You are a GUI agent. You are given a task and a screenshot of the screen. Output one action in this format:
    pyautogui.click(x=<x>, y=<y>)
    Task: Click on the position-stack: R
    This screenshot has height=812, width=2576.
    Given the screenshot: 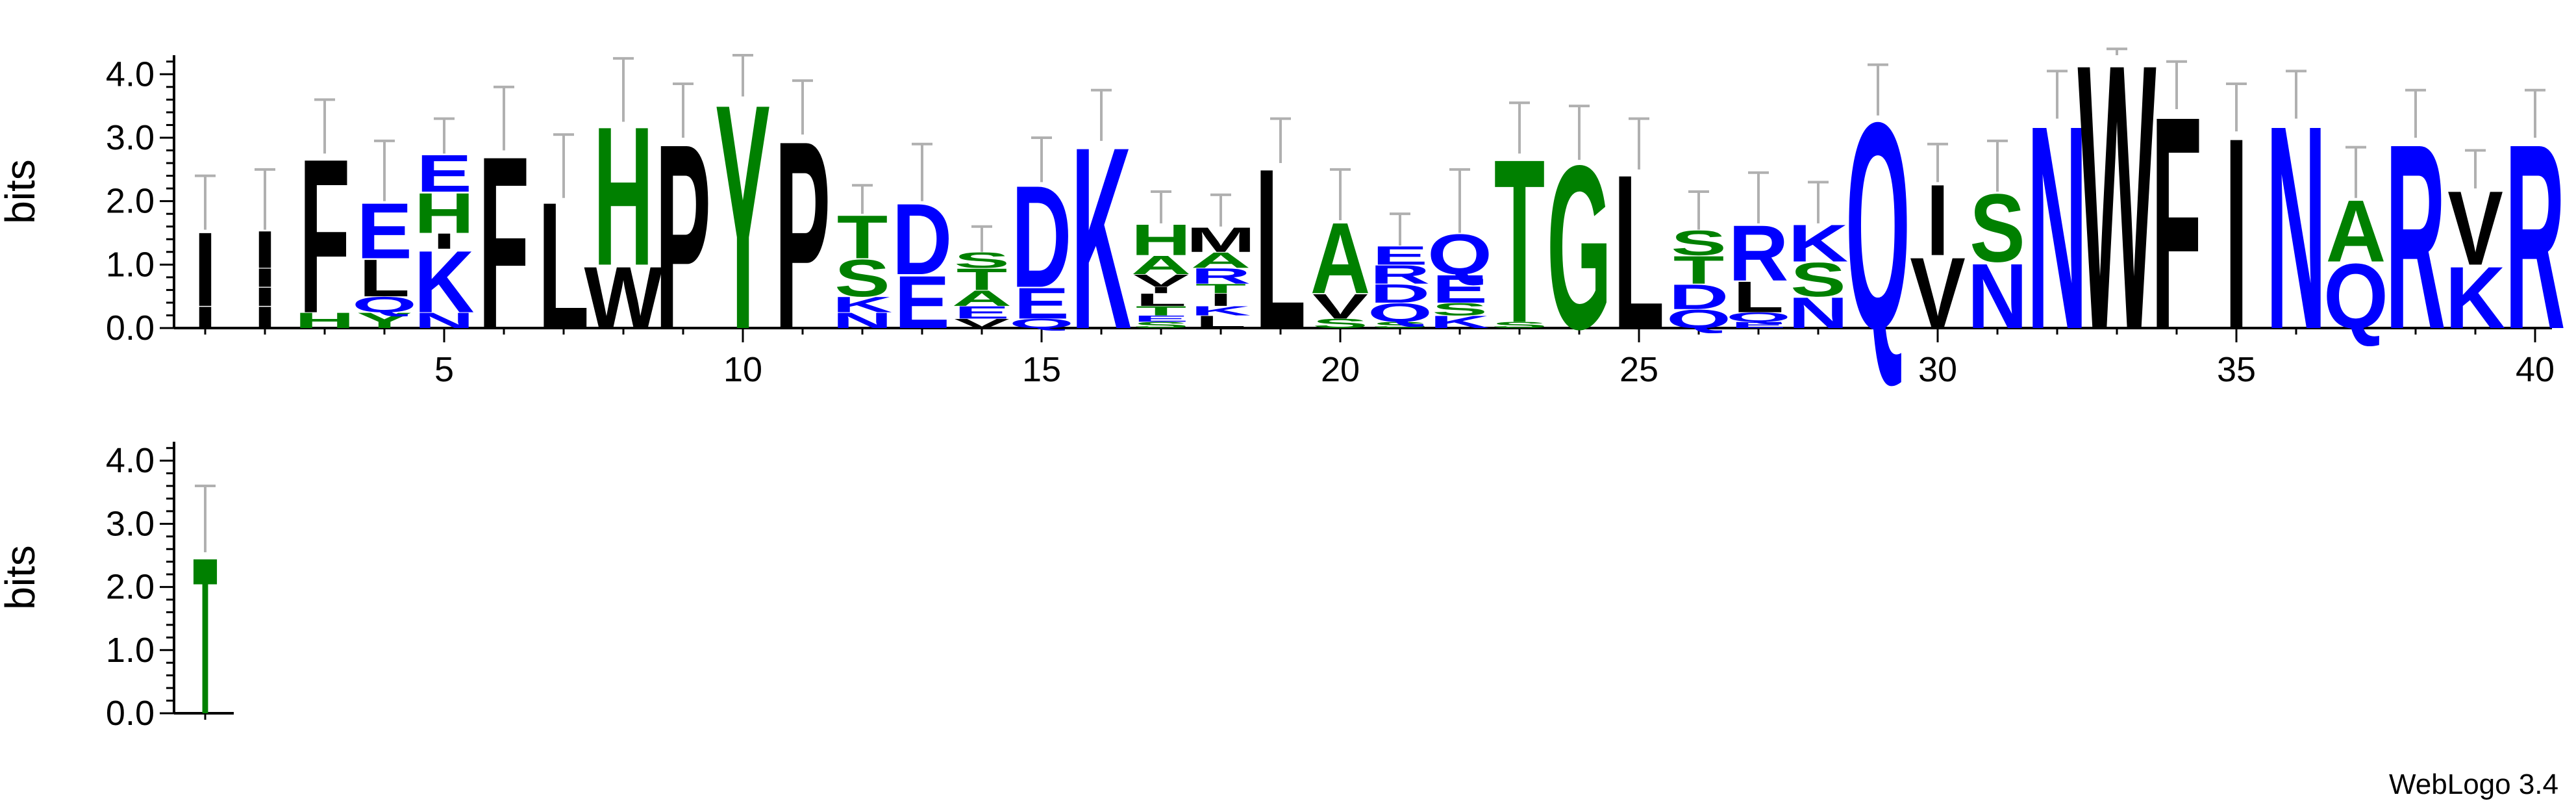 What is the action you would take?
    pyautogui.click(x=2535, y=236)
    